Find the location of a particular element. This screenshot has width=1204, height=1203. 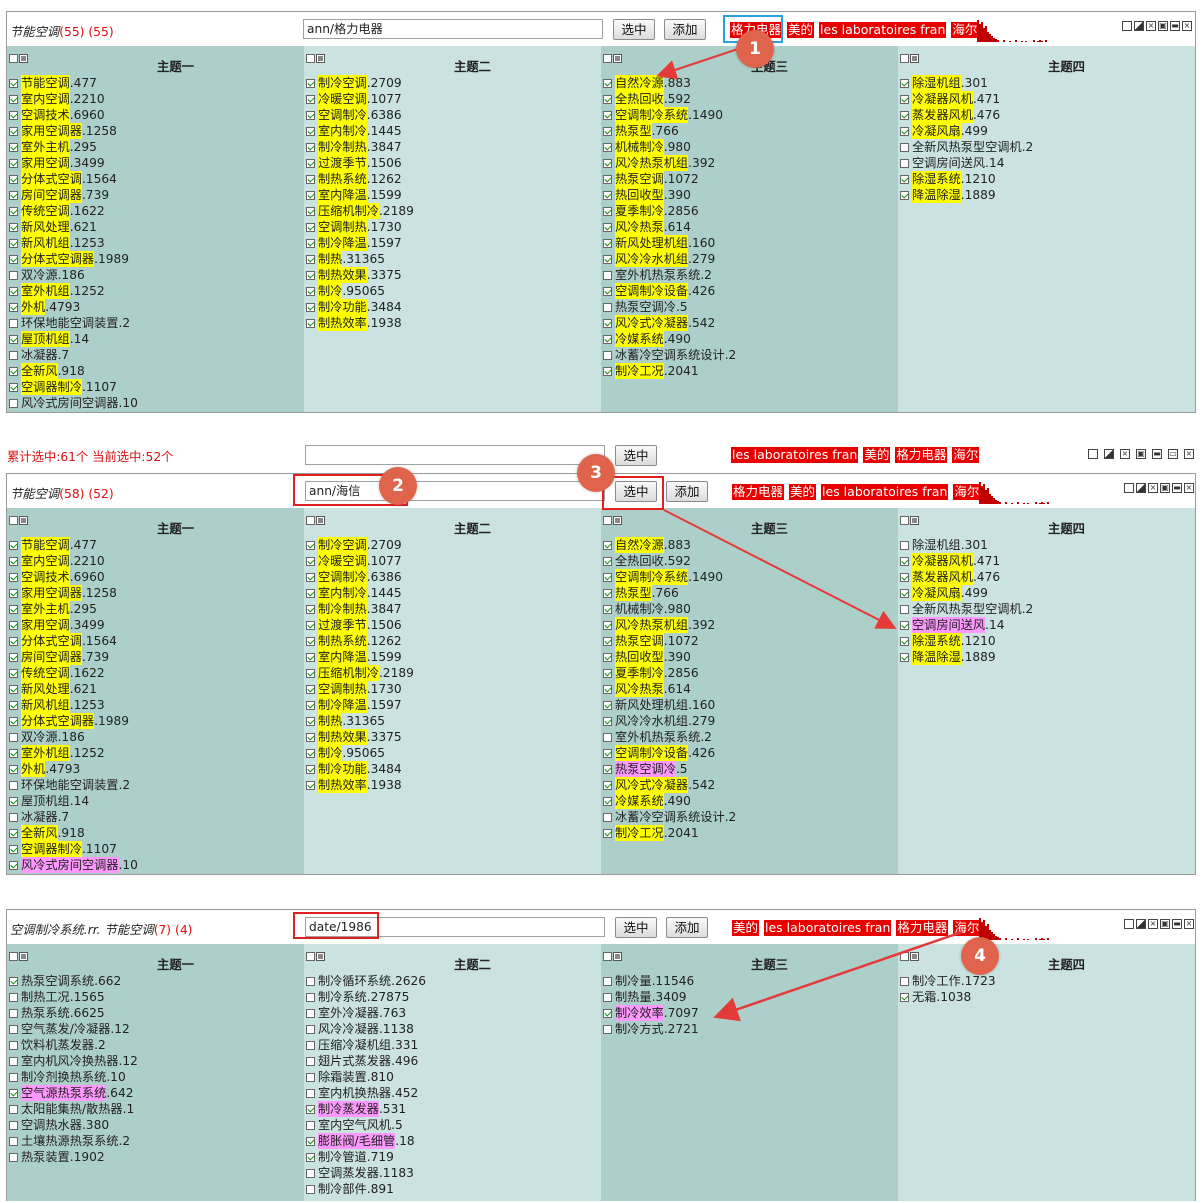

topic-label: 热泵空调冷 is located at coordinates (645, 769).